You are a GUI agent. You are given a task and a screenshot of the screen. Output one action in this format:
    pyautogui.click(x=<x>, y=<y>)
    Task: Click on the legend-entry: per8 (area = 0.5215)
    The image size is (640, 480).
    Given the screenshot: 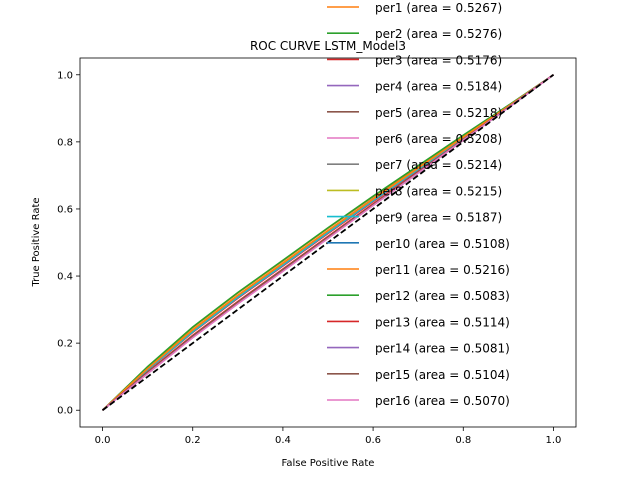 What is the action you would take?
    pyautogui.click(x=438, y=191)
    